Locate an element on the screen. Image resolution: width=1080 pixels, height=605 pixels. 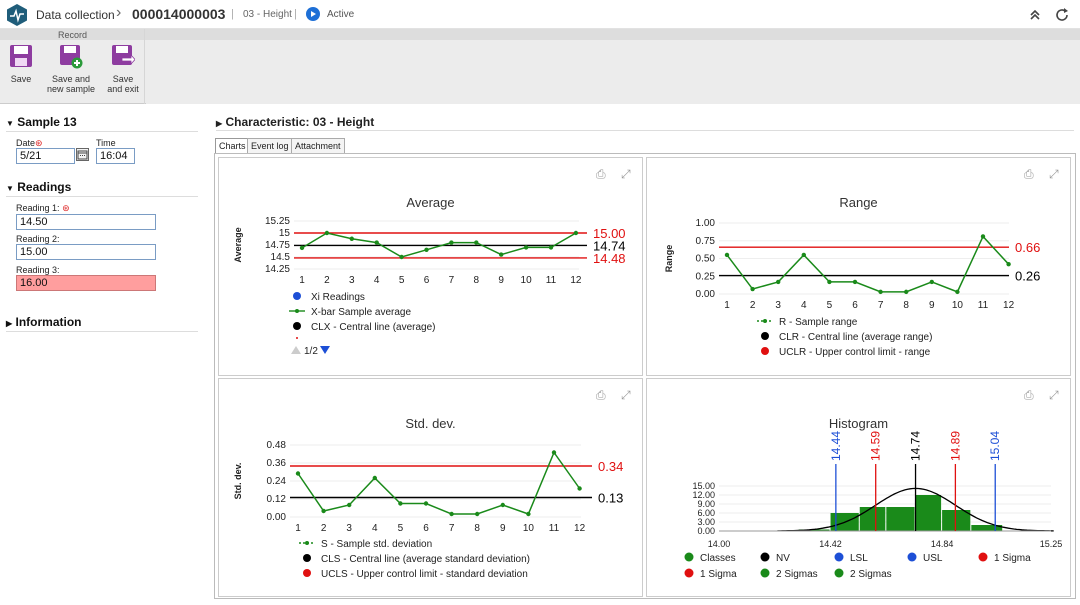
date-input is located at coordinates (45, 156).